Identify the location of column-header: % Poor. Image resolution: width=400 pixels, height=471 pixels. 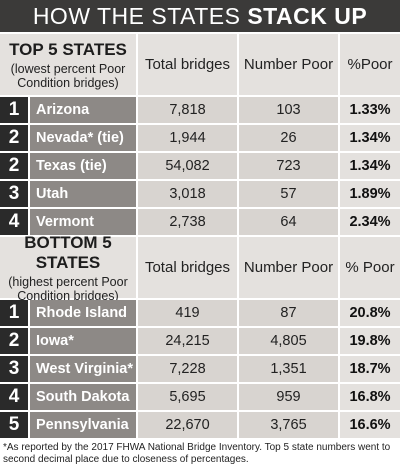
(370, 267).